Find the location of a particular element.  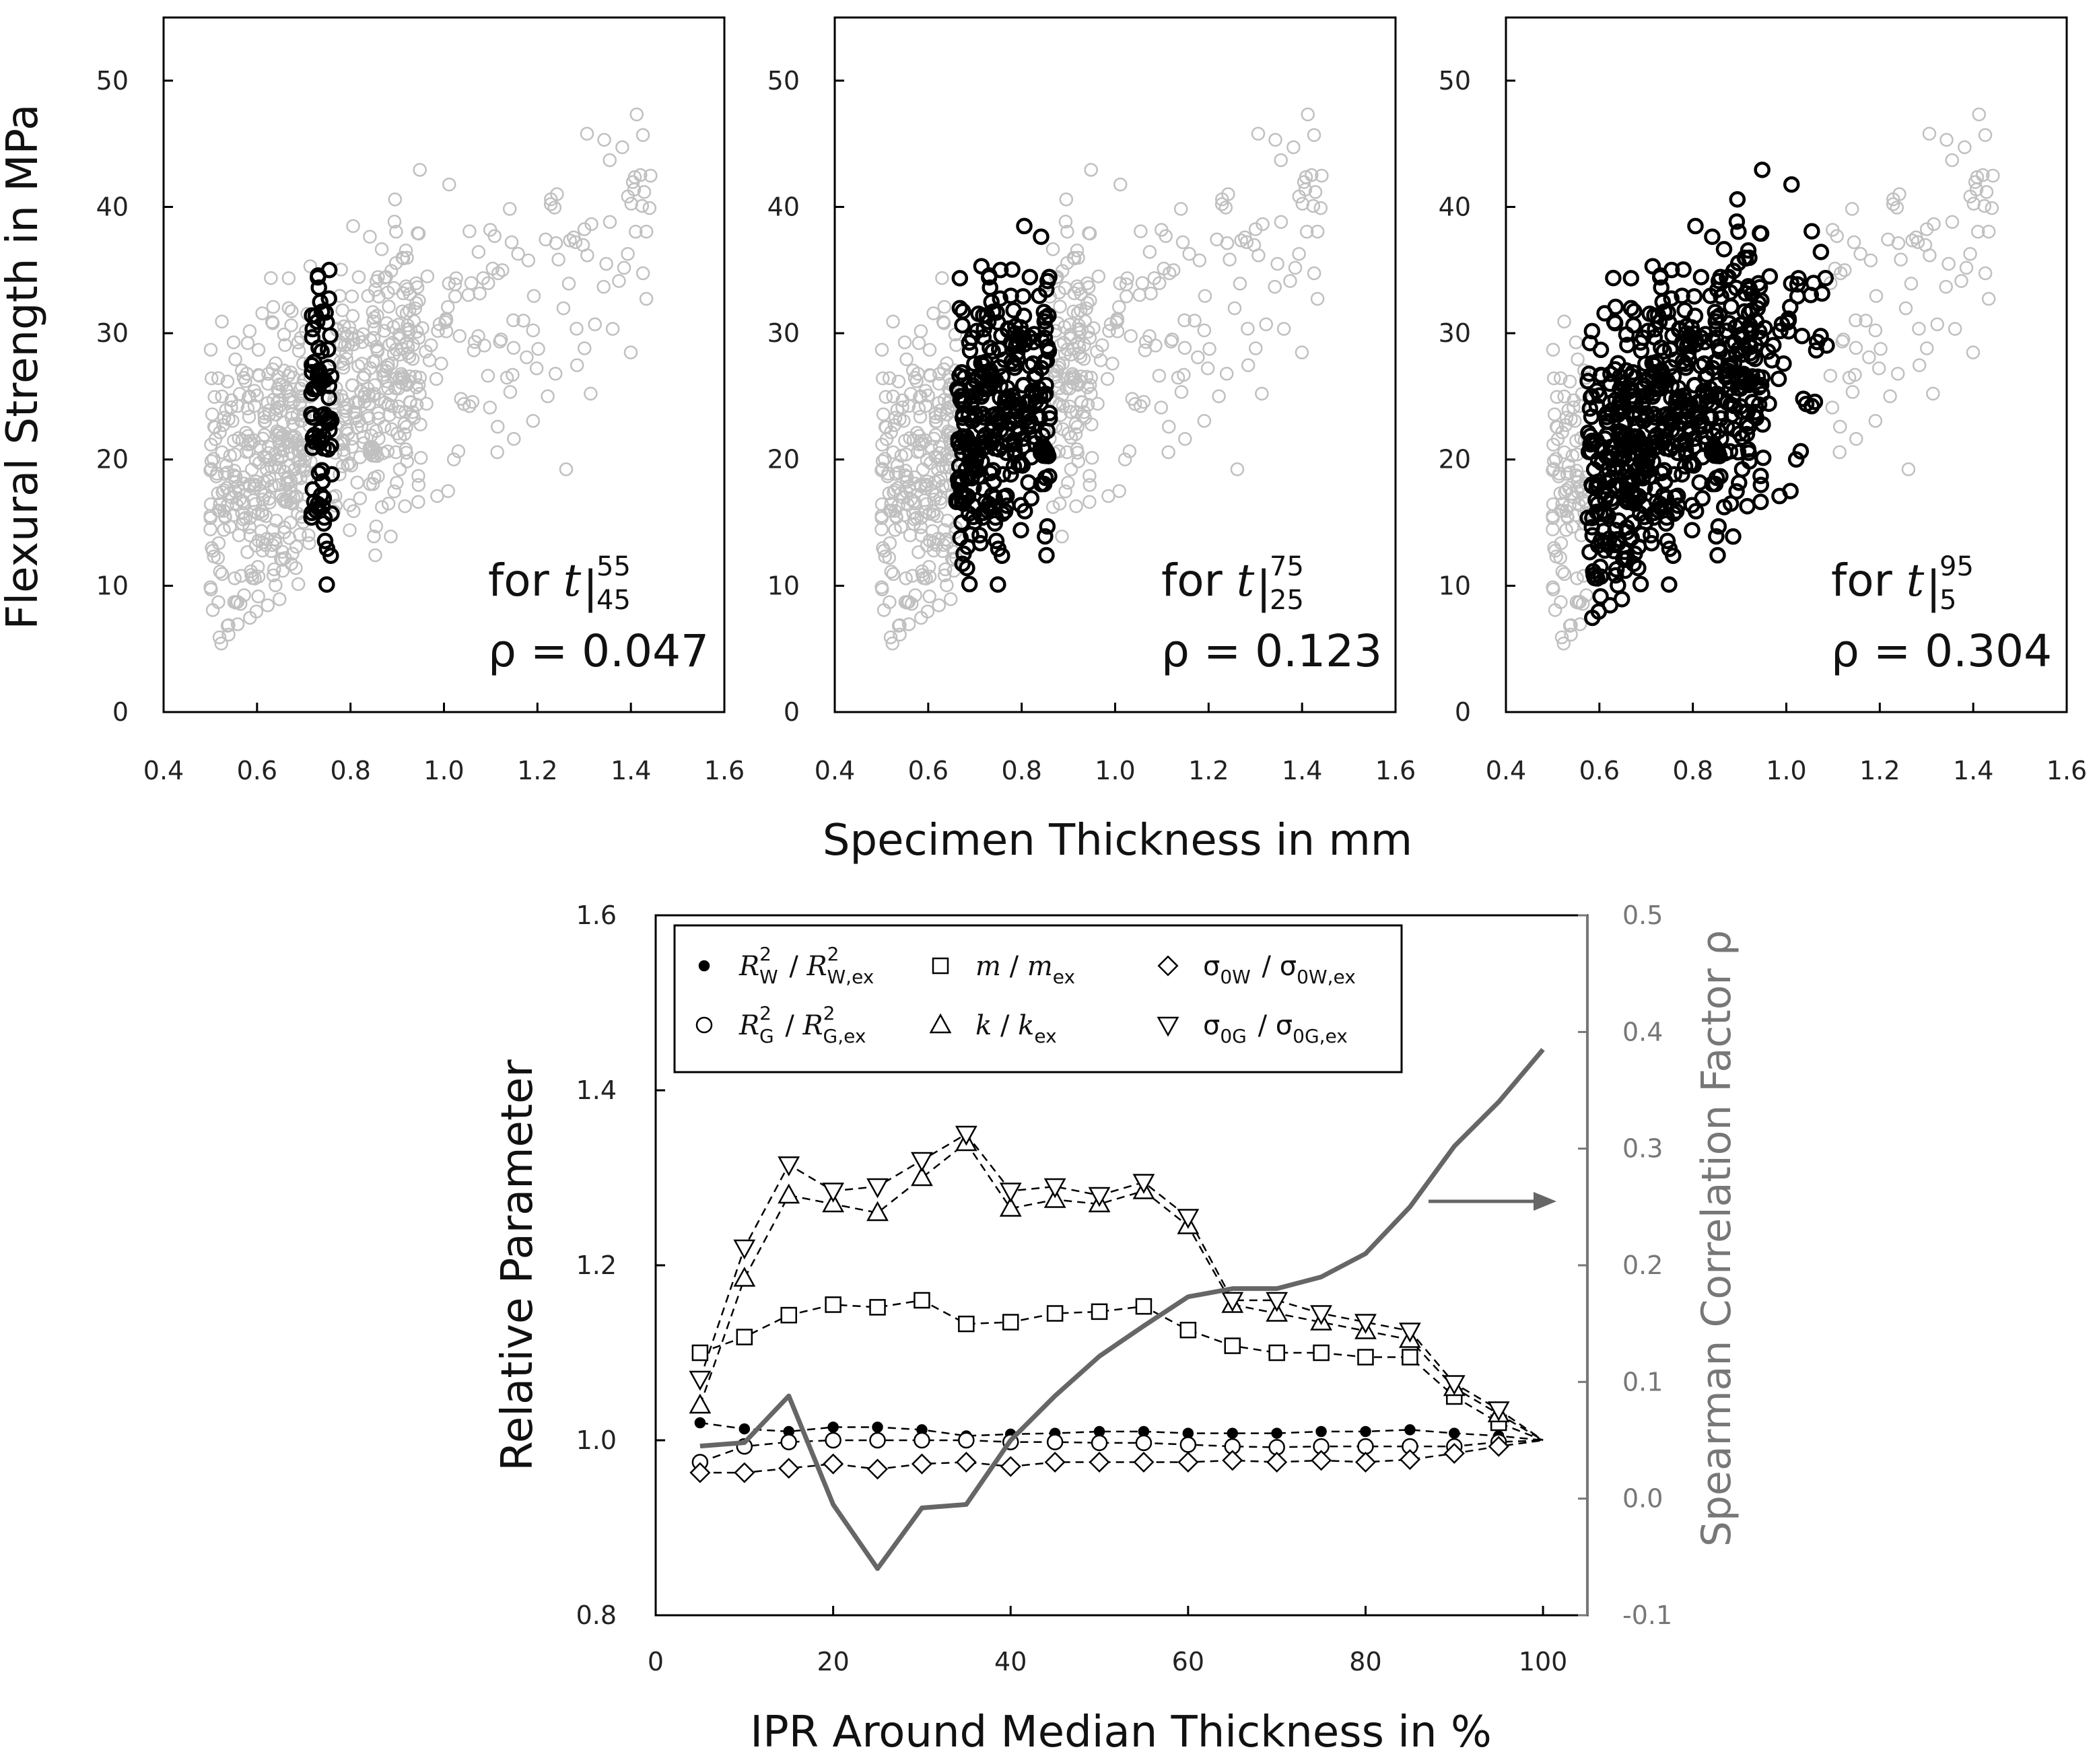

marker-triangle-down is located at coordinates (1454, 1385).